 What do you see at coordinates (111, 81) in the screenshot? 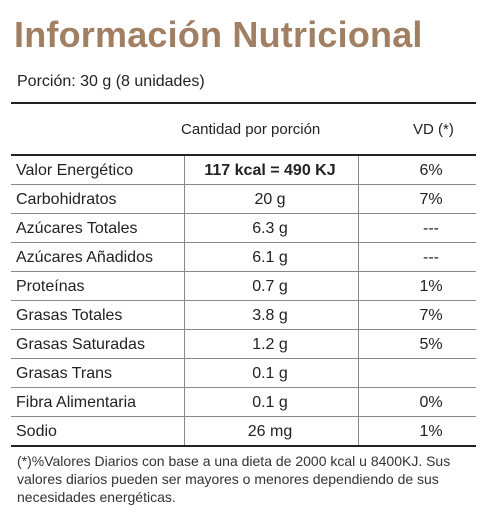
I see `portion-size: Porción: 30 g (8 unidades)` at bounding box center [111, 81].